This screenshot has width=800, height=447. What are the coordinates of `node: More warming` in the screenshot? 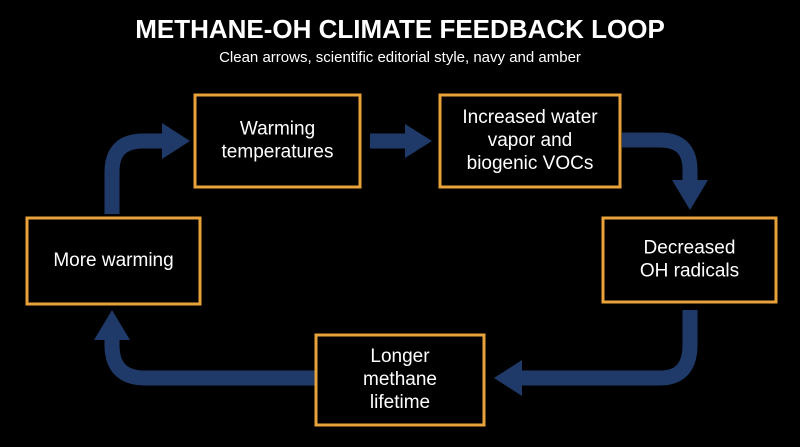 It's located at (113, 261).